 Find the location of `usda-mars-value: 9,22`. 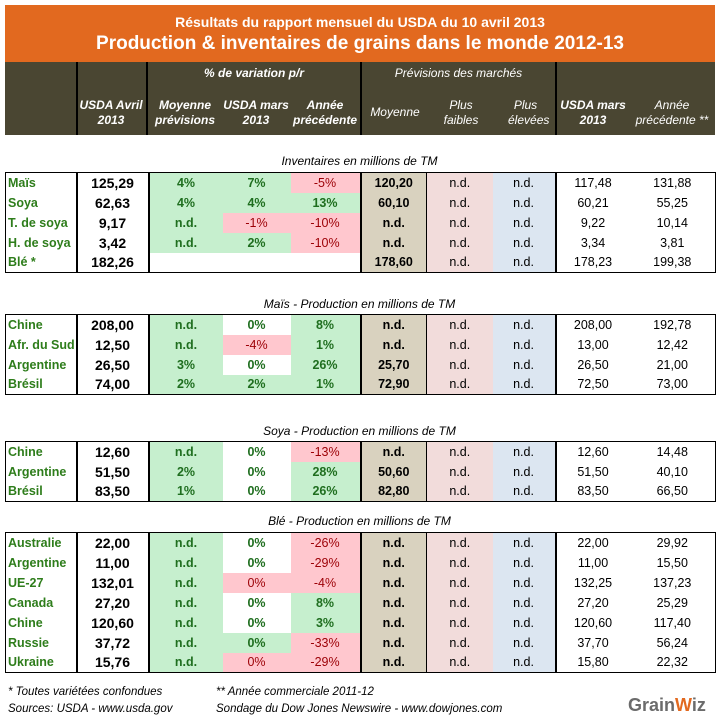

usda-mars-value: 9,22 is located at coordinates (593, 222).